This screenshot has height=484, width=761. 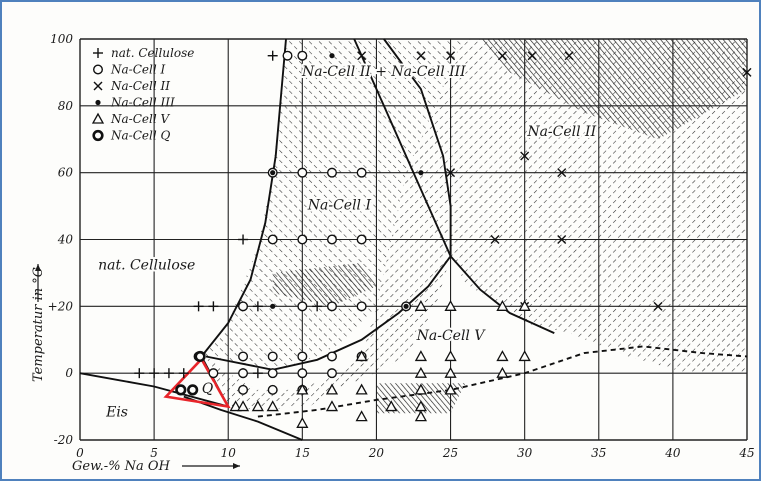 What do you see at coordinates (137, 70) in the screenshot?
I see `legend-label: Na-Cell I` at bounding box center [137, 70].